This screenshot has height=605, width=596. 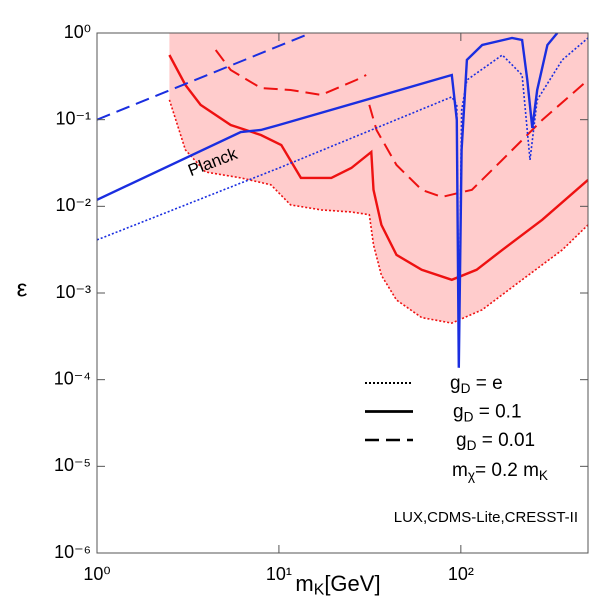 What do you see at coordinates (22, 288) in the screenshot?
I see `y-axis-label: ε` at bounding box center [22, 288].